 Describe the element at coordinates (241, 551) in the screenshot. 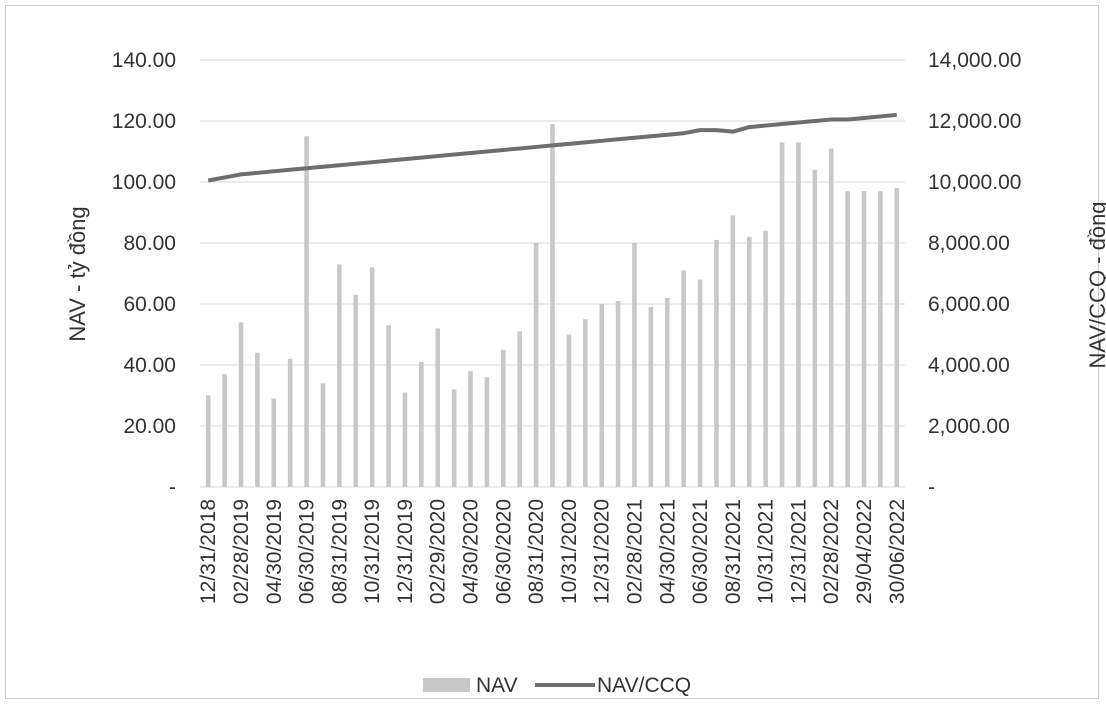

I see `x-tick-label: 02/28/2019` at that location.